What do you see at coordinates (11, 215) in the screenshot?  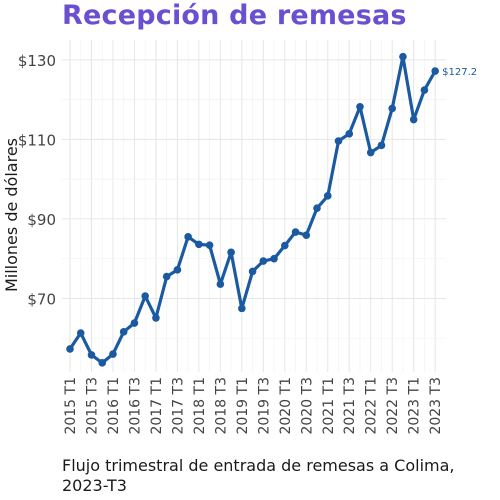 I see `y-axis-label: Millones de dólares` at bounding box center [11, 215].